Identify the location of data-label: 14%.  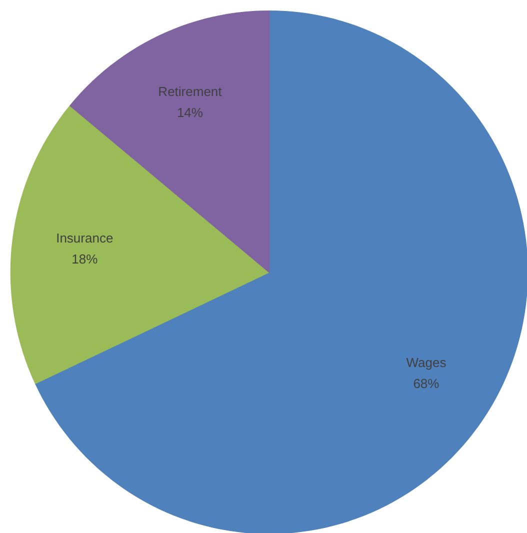
(190, 112).